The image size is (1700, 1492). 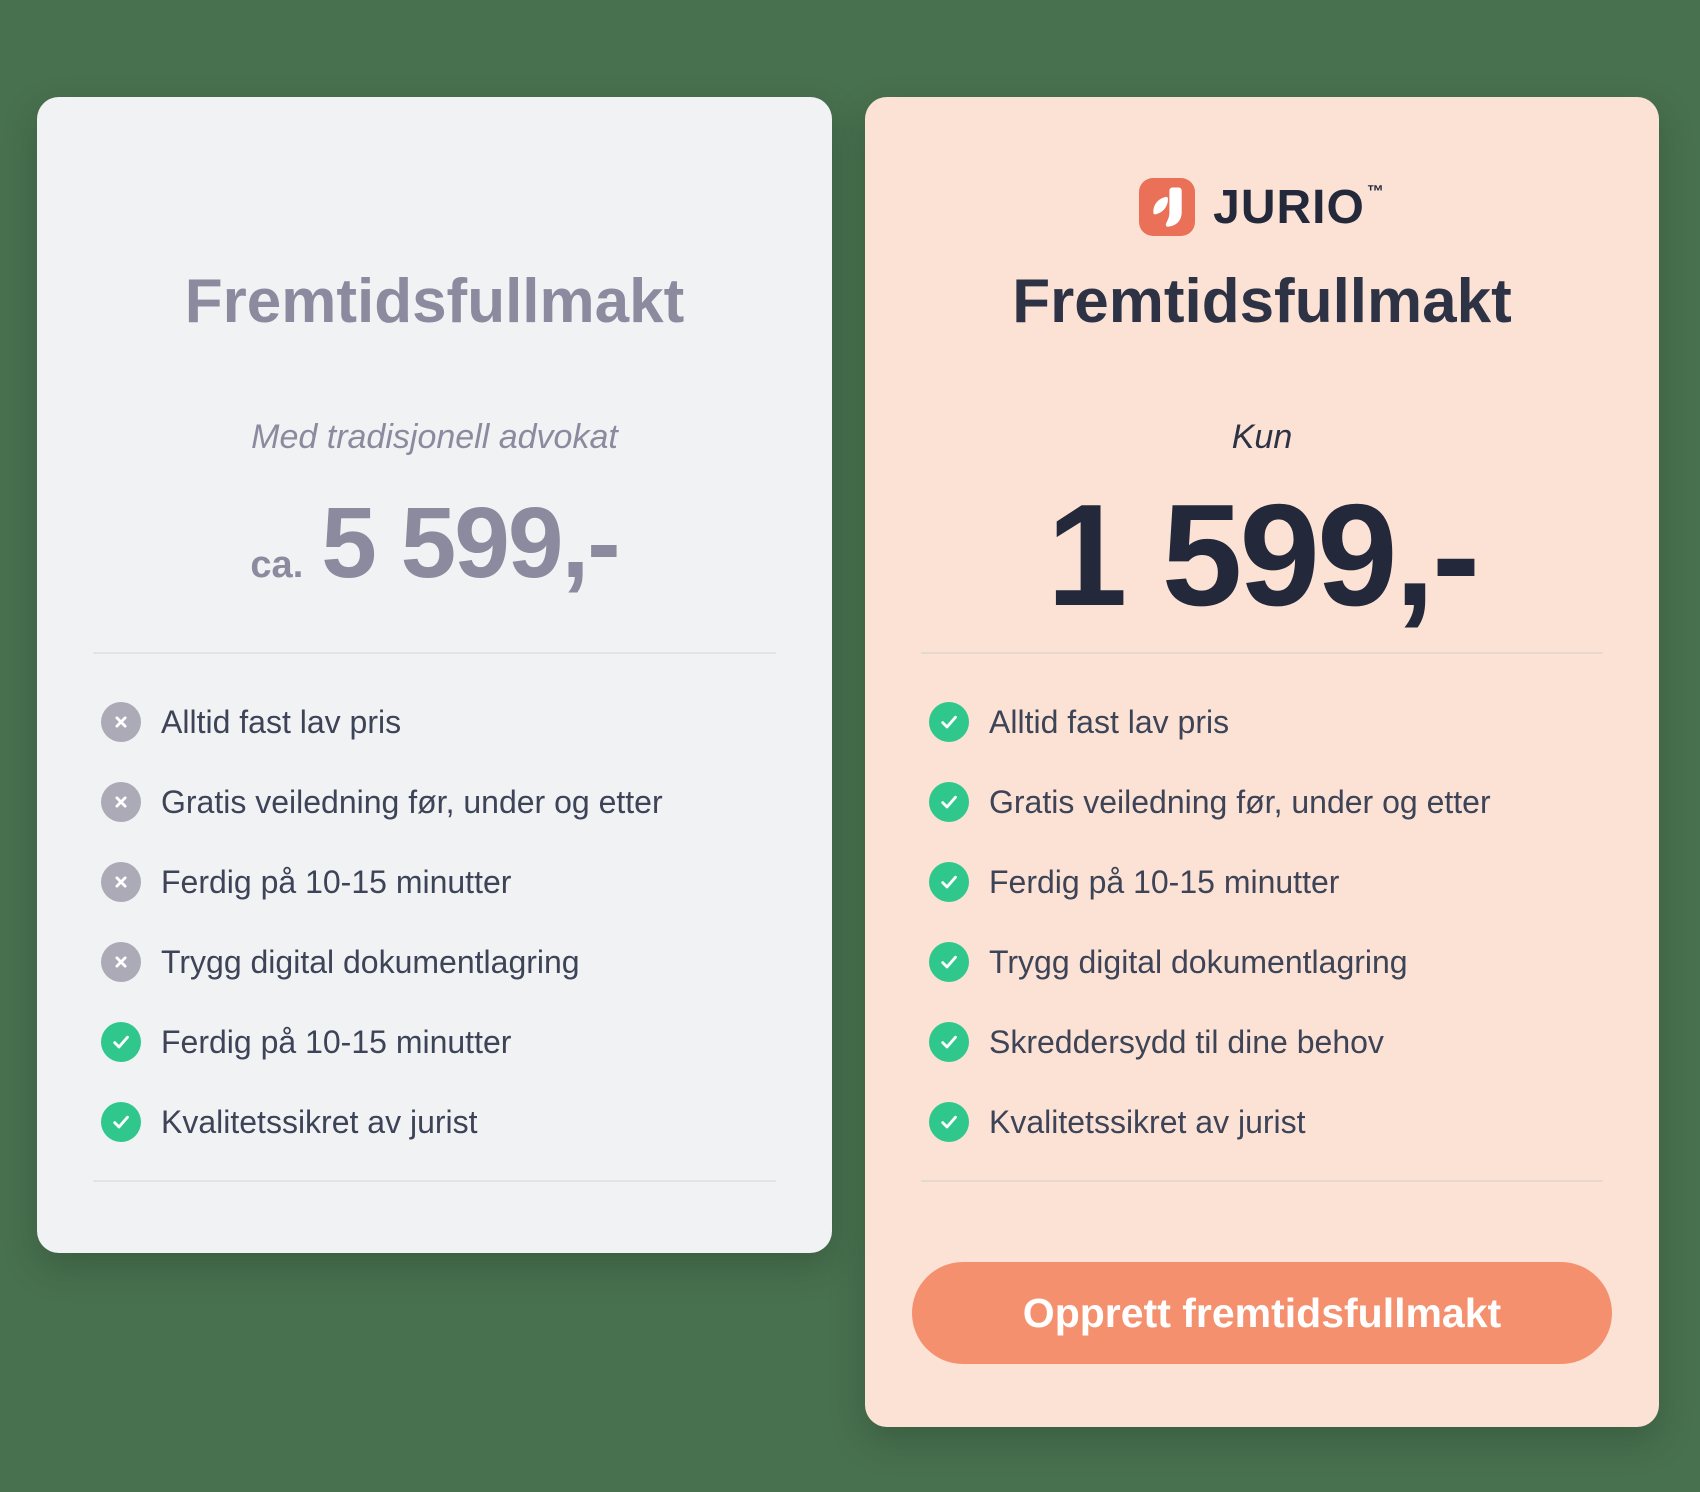 What do you see at coordinates (1262, 437) in the screenshot?
I see `price-label: Kun` at bounding box center [1262, 437].